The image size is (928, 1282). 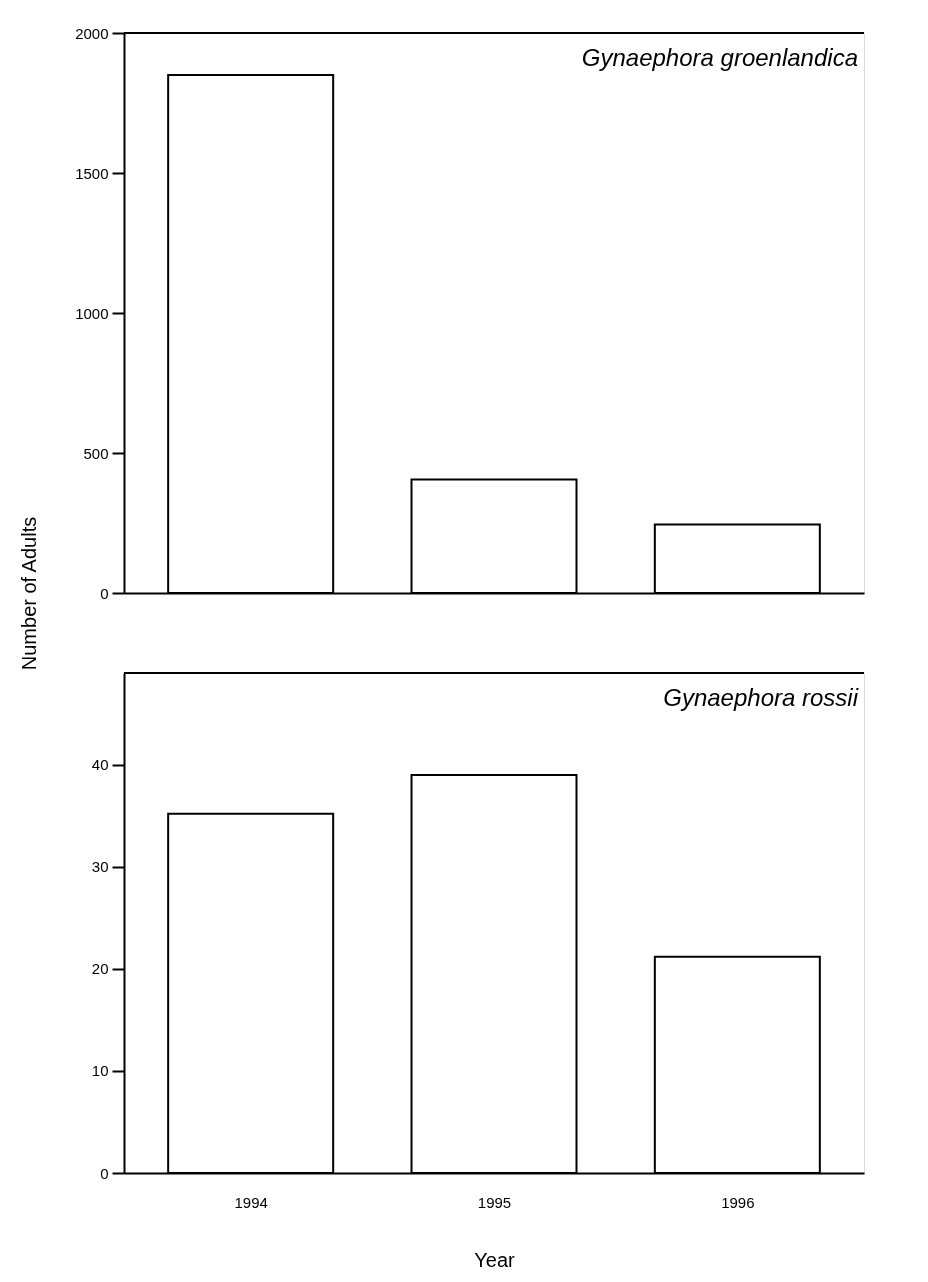 What do you see at coordinates (738, 1202) in the screenshot?
I see `x-tick-label: 1996` at bounding box center [738, 1202].